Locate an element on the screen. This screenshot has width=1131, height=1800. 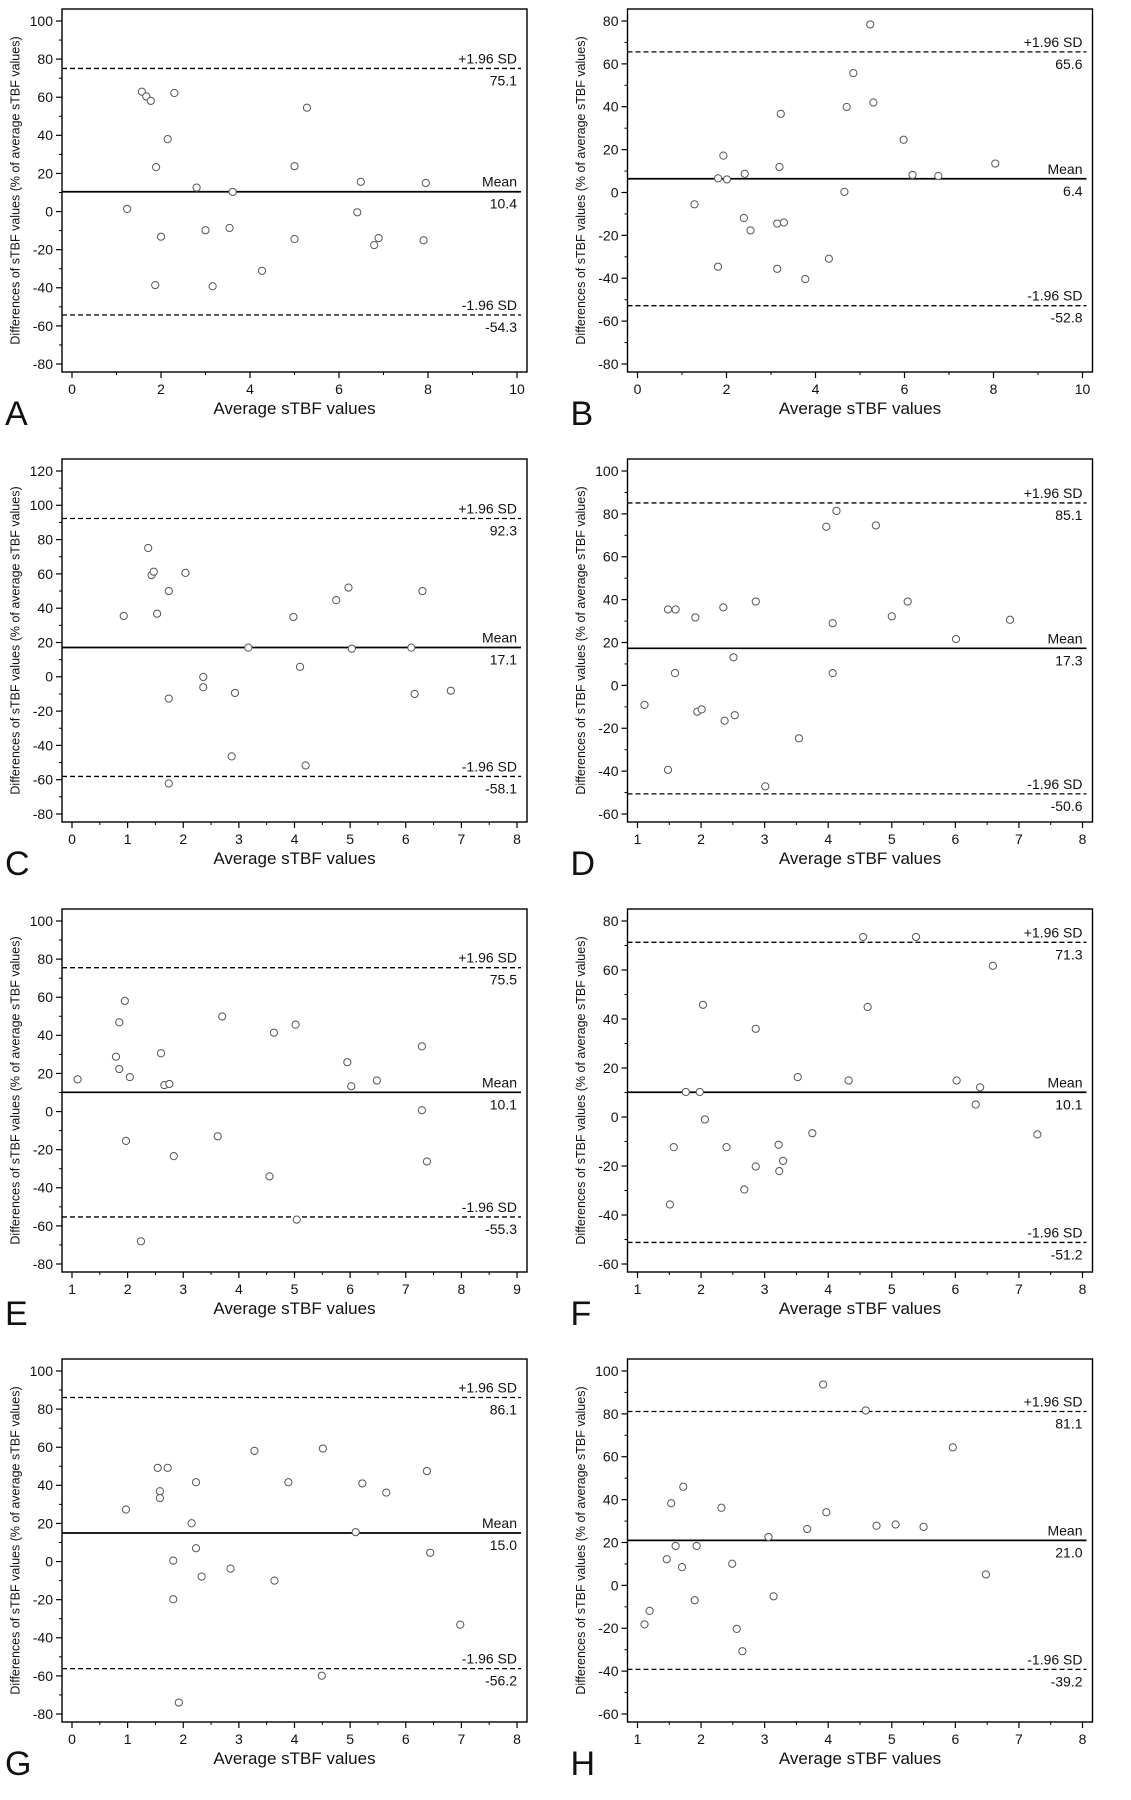
lower-limit-value: -58.1 is located at coordinates (501, 788).